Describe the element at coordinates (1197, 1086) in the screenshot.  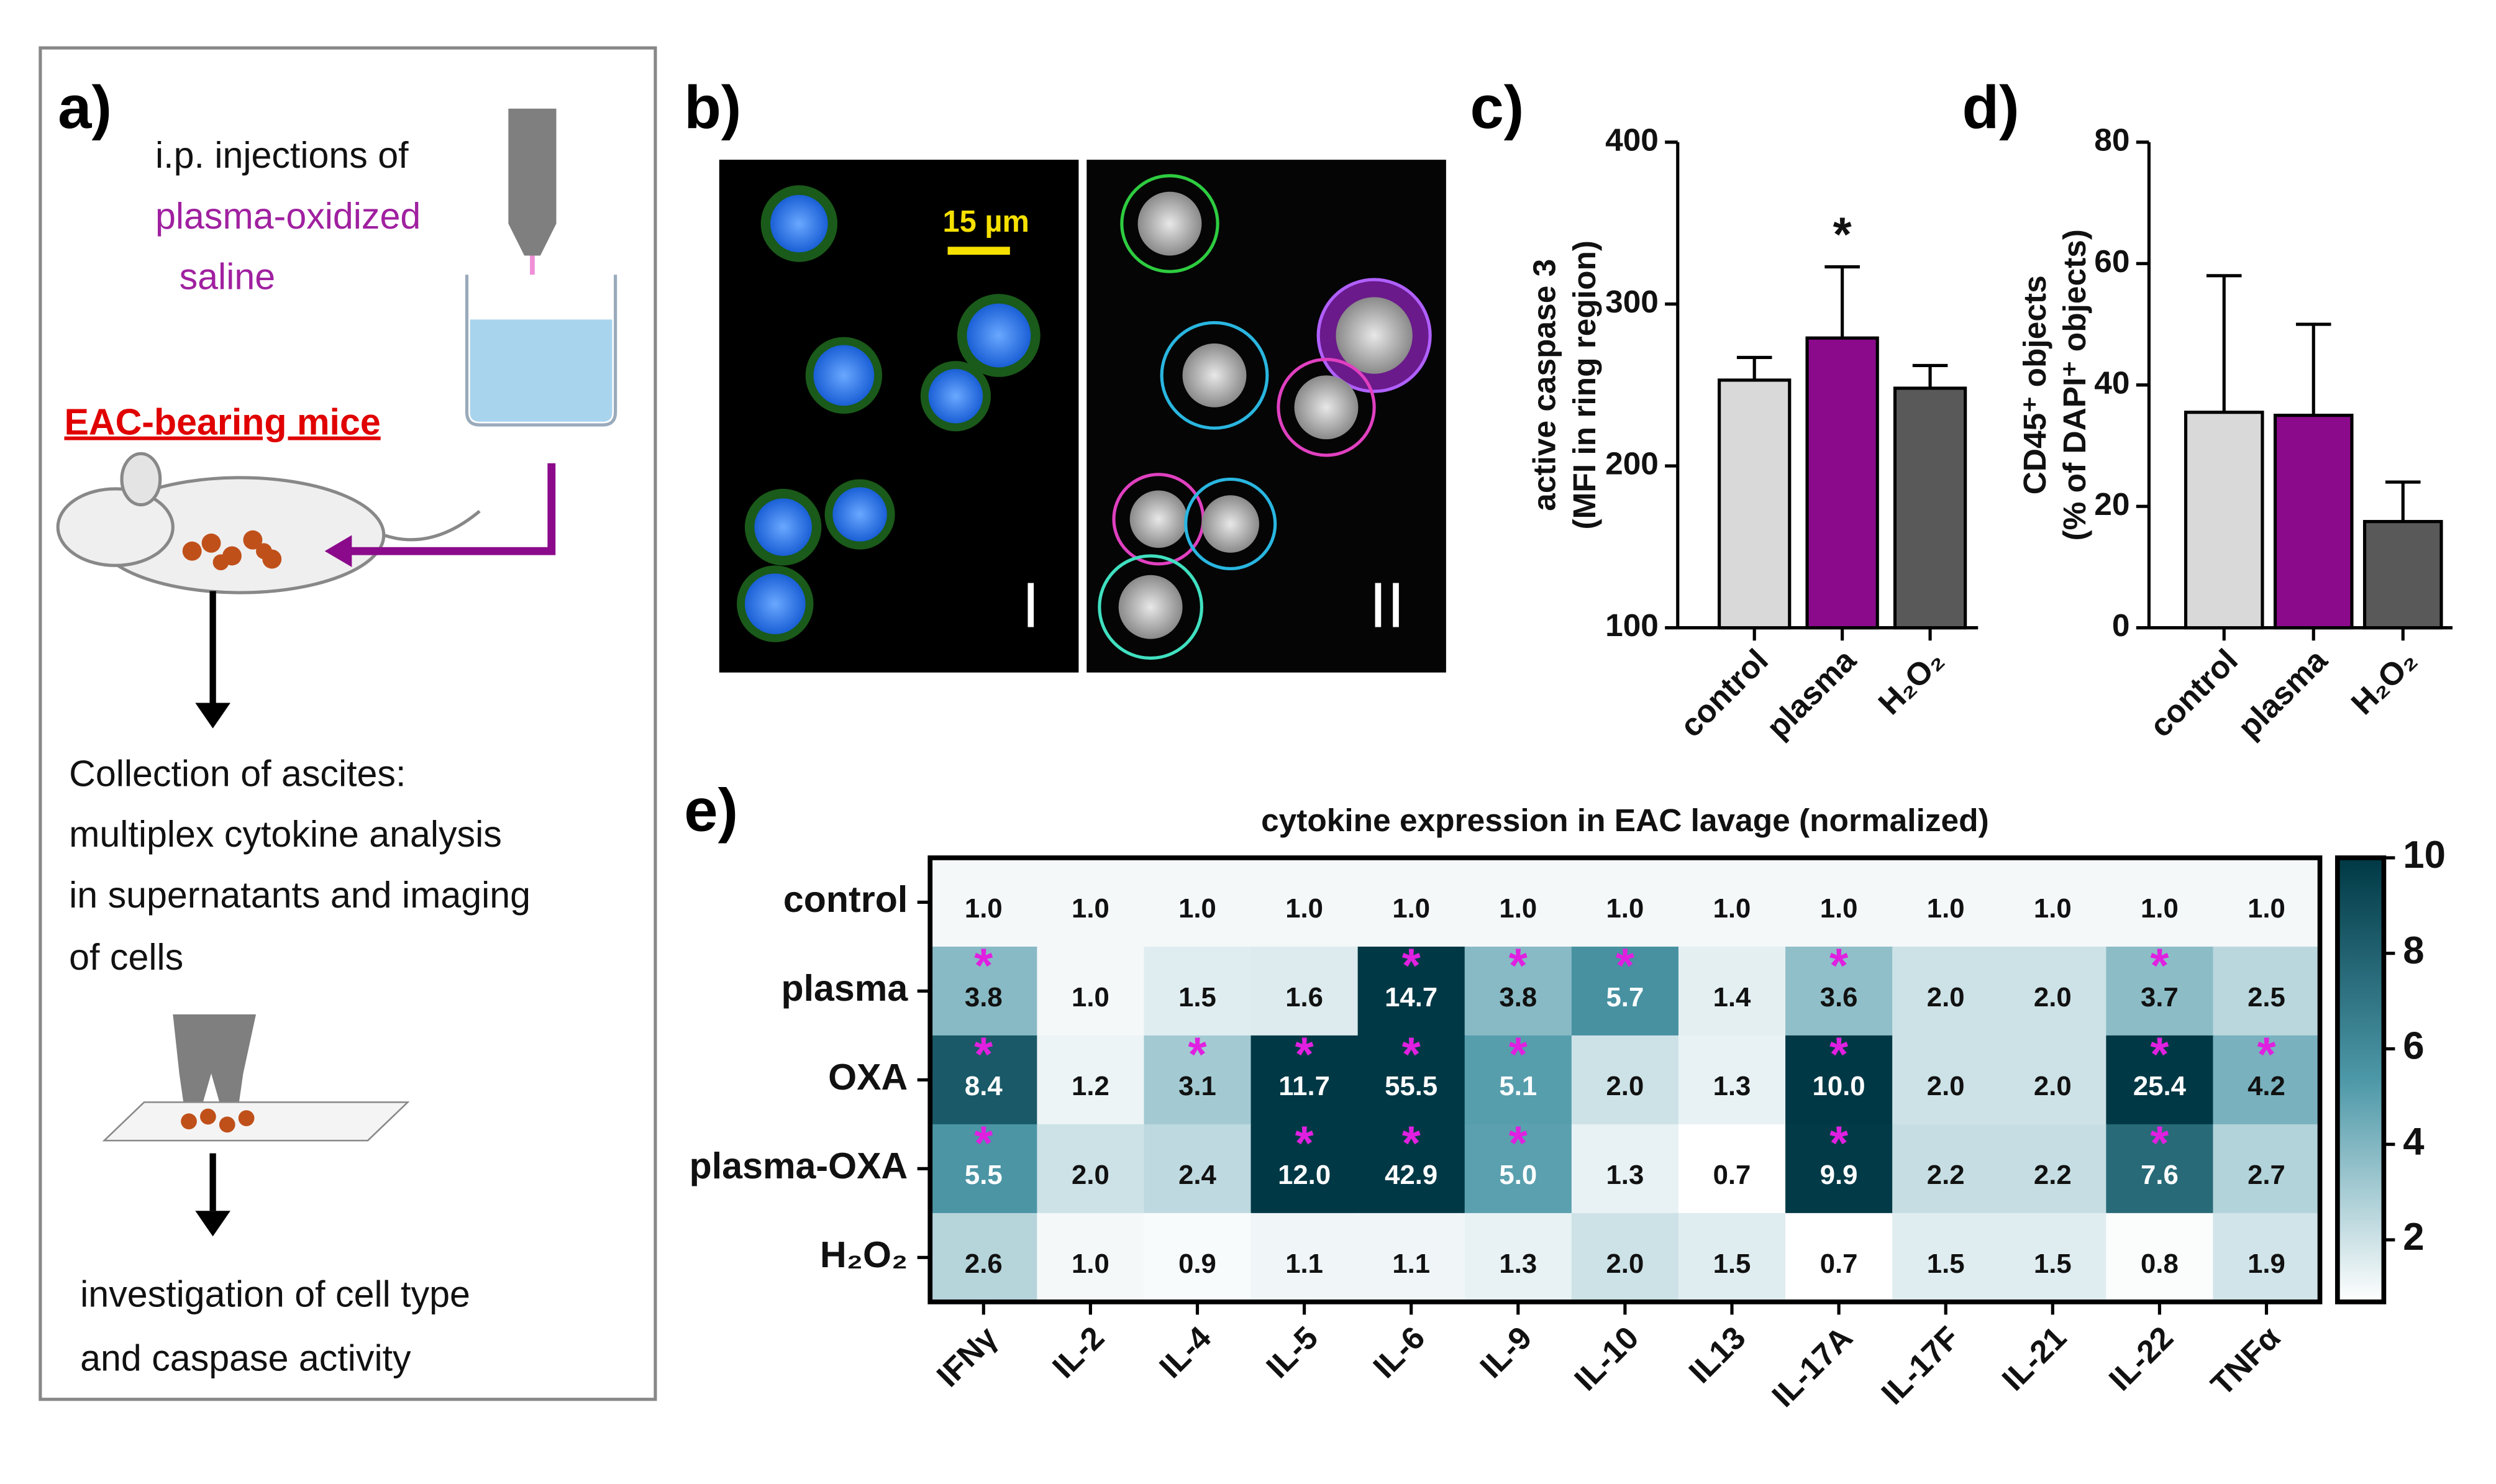
I see `cell-label: 3.1` at that location.